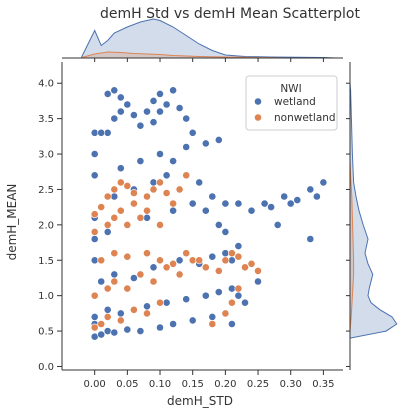  Describe the element at coordinates (202, 40) in the screenshot. I see `marginal-x-kde` at that location.